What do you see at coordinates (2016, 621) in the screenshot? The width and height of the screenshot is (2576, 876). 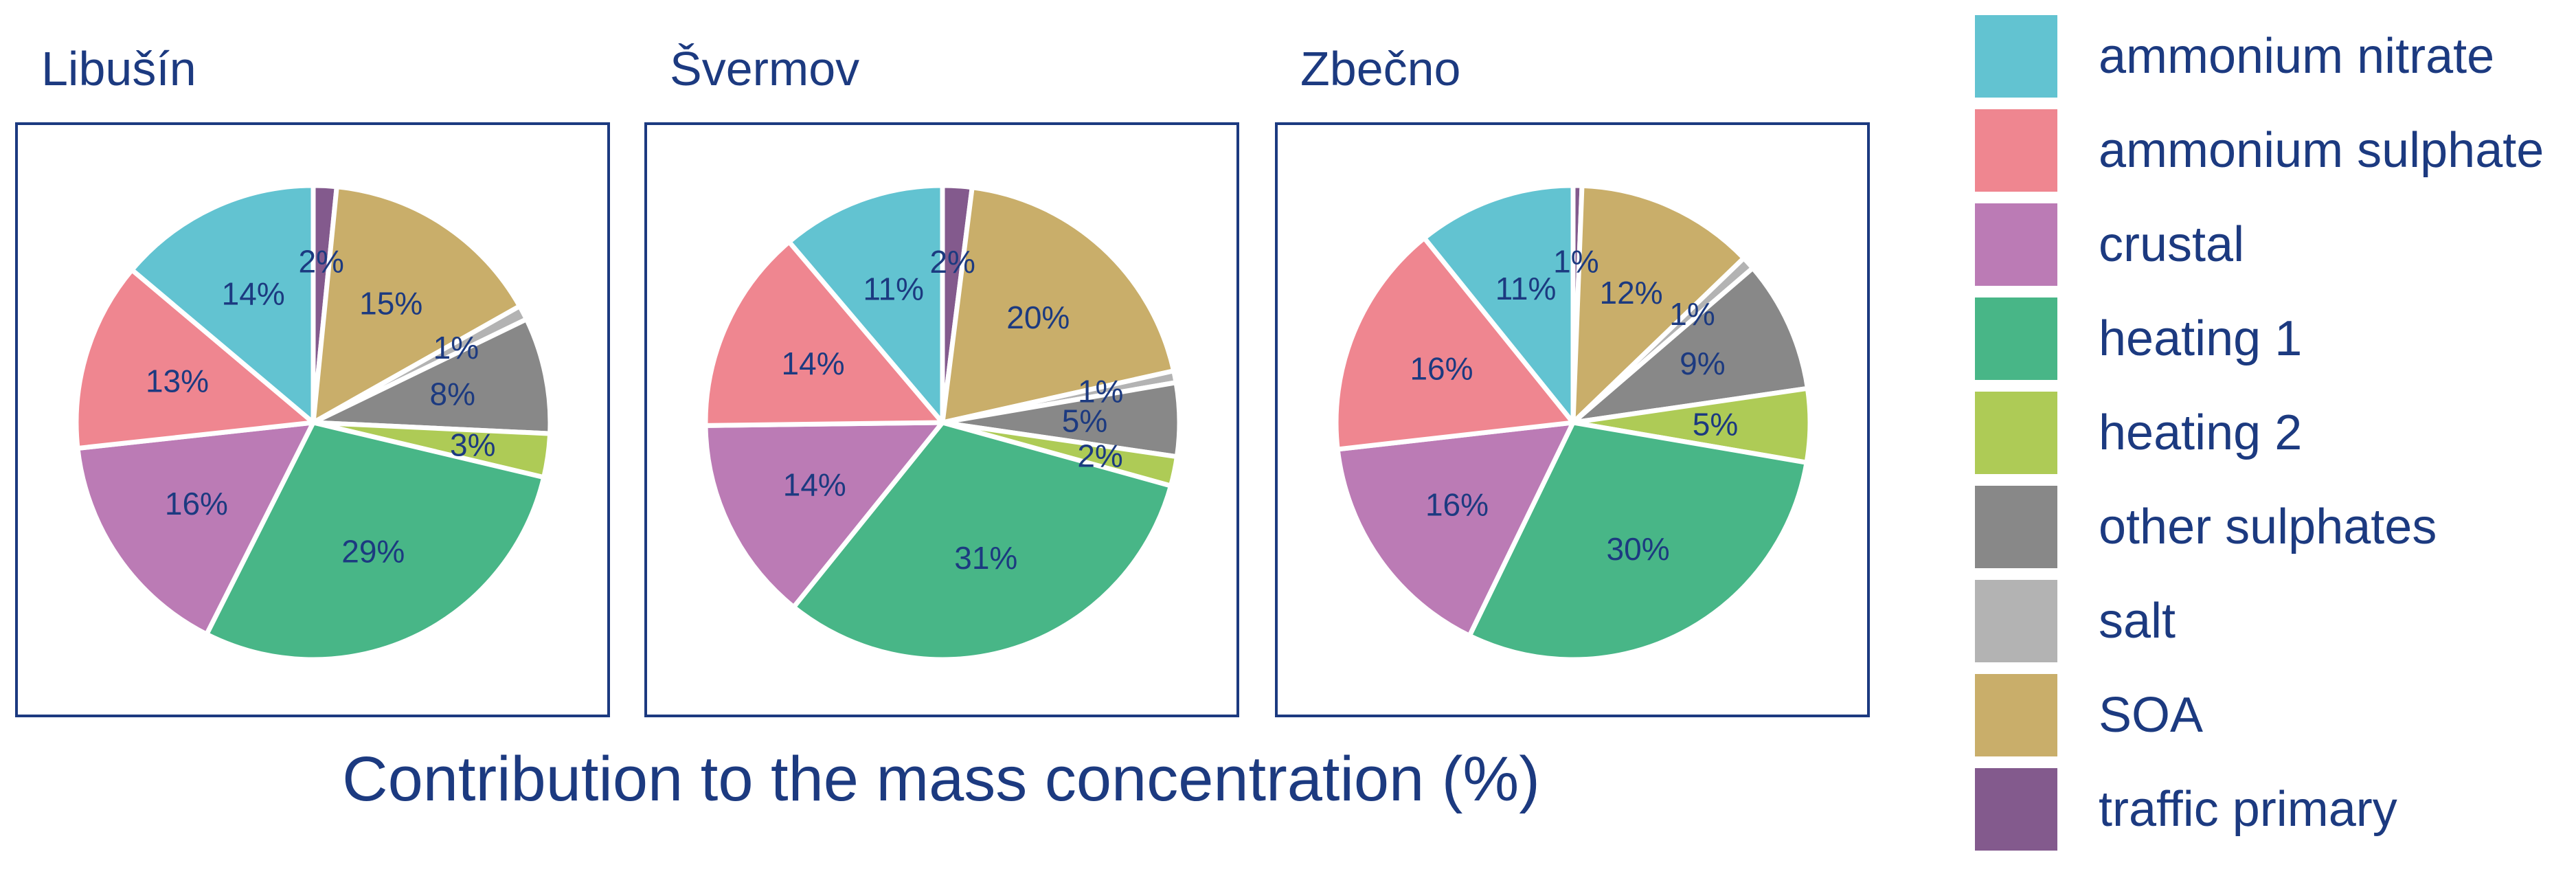 I see `legend-swatch-salt` at bounding box center [2016, 621].